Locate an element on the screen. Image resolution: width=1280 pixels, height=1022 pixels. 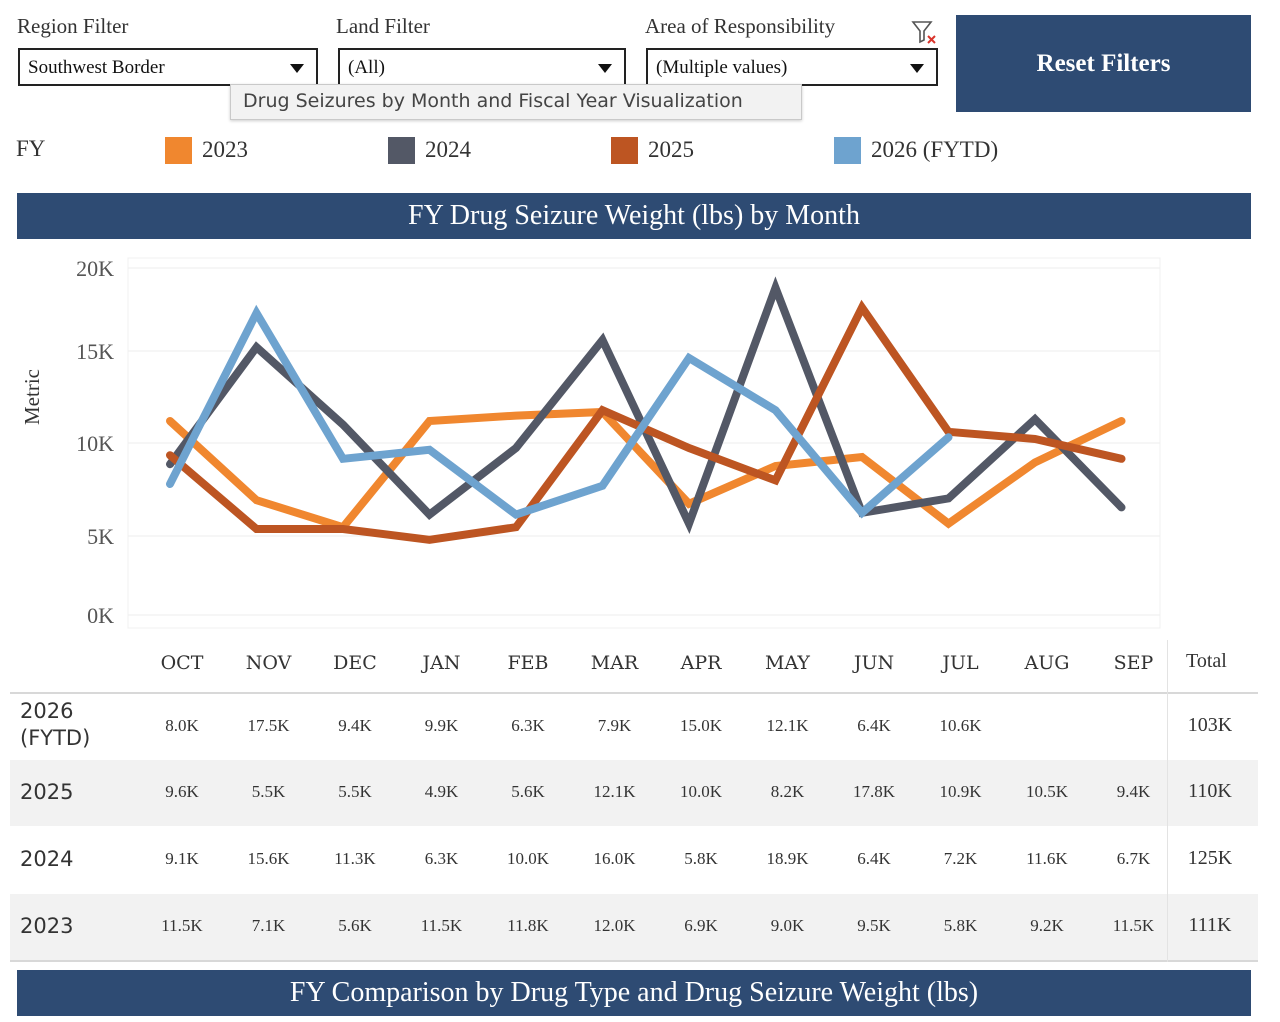
land-filter-select: (All) is located at coordinates (482, 67).